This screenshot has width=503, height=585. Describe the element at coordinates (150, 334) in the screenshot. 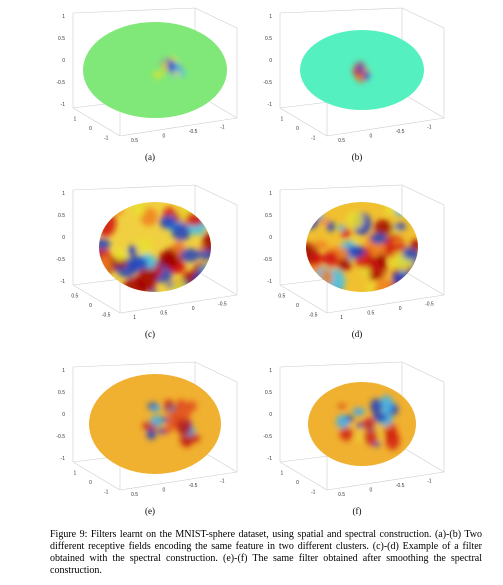

I see `subfigure-label: (c)` at that location.